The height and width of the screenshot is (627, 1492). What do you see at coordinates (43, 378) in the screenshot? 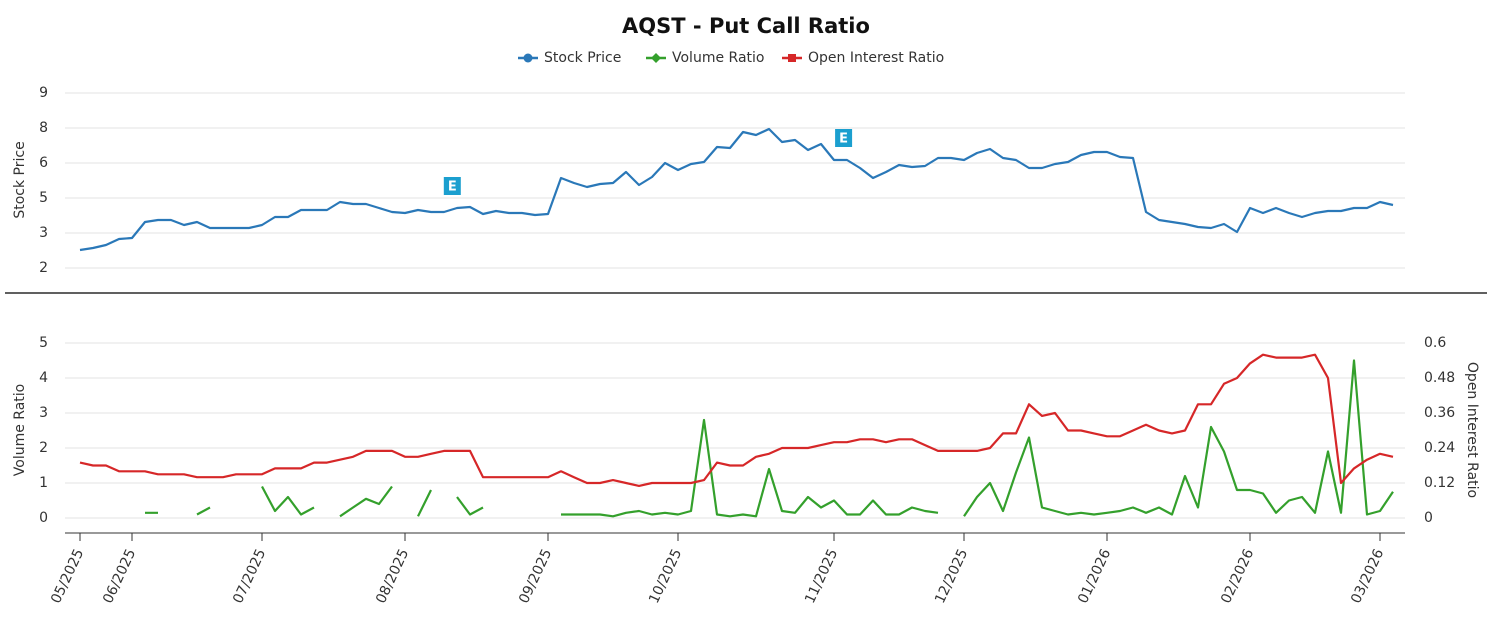
I see `y-tick-label: 4` at bounding box center [43, 378].